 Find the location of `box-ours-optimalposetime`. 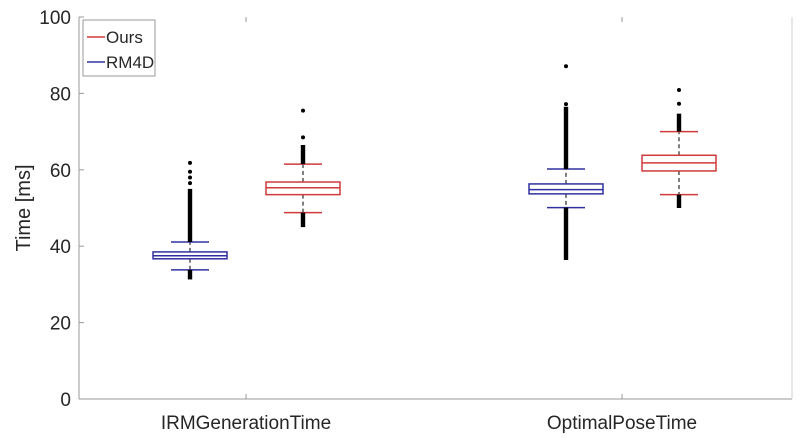

box-ours-optimalposetime is located at coordinates (679, 147).